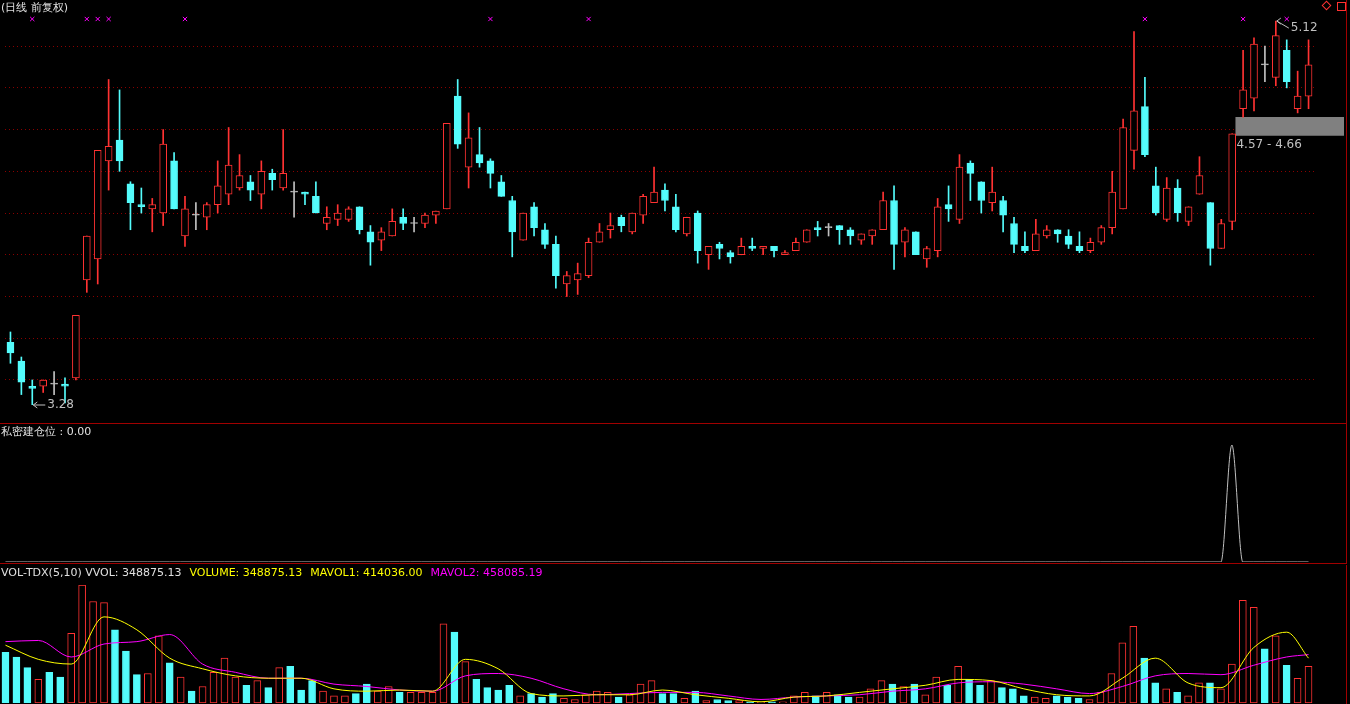  I want to click on text: MAVOL1: 414036.00, so click(366, 572).